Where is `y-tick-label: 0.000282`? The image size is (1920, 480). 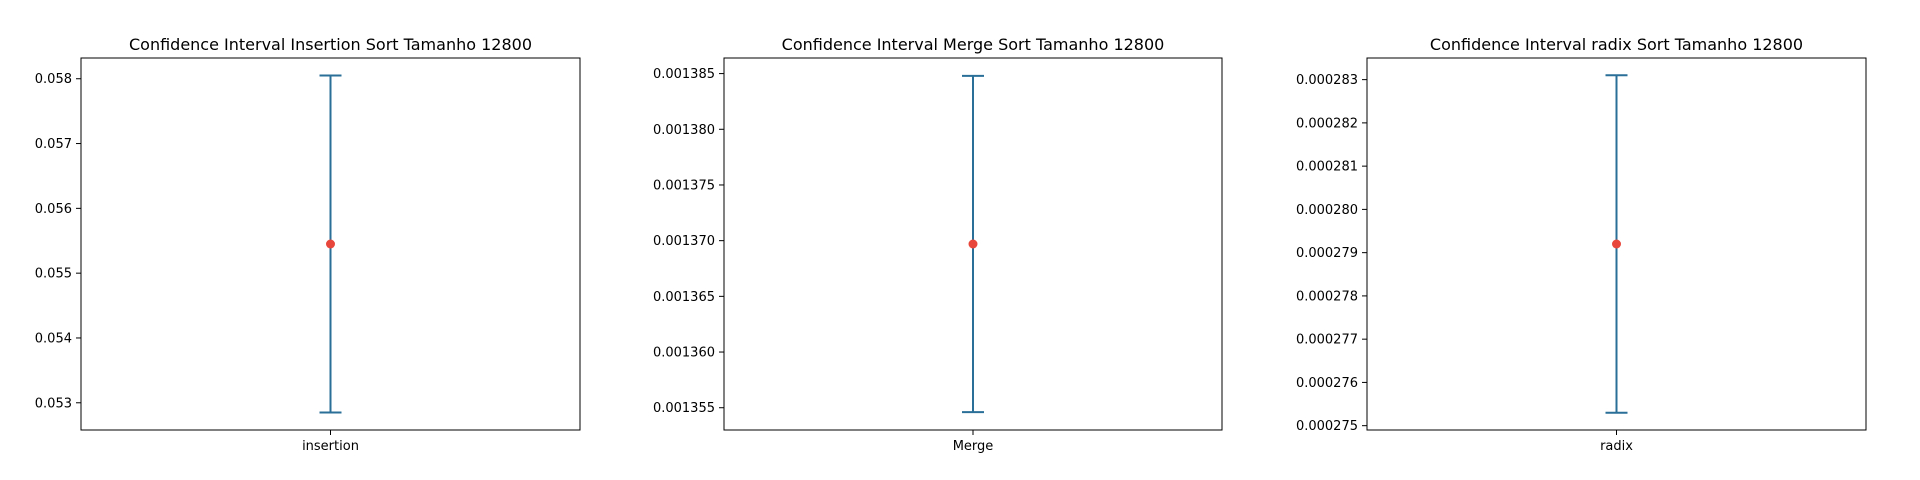
y-tick-label: 0.000282 is located at coordinates (1327, 123).